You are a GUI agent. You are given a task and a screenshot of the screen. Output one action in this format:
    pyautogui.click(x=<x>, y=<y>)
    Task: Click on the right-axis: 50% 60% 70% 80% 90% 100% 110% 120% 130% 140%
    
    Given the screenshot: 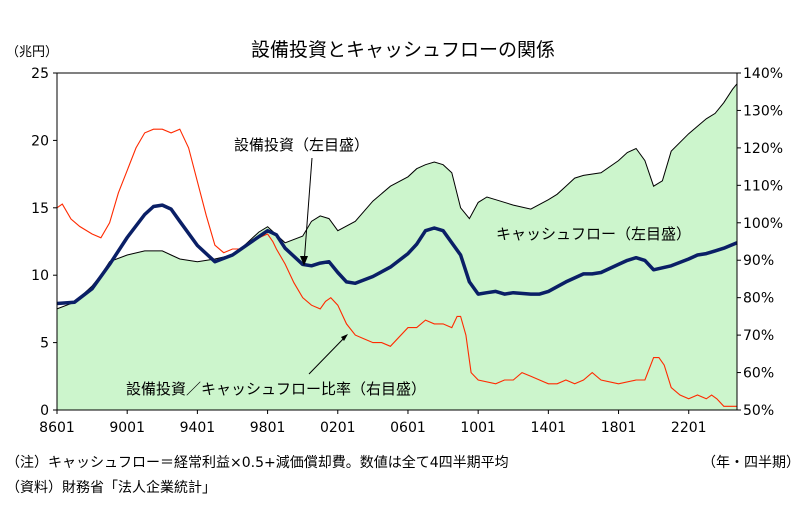 What is the action you would take?
    pyautogui.click(x=760, y=242)
    